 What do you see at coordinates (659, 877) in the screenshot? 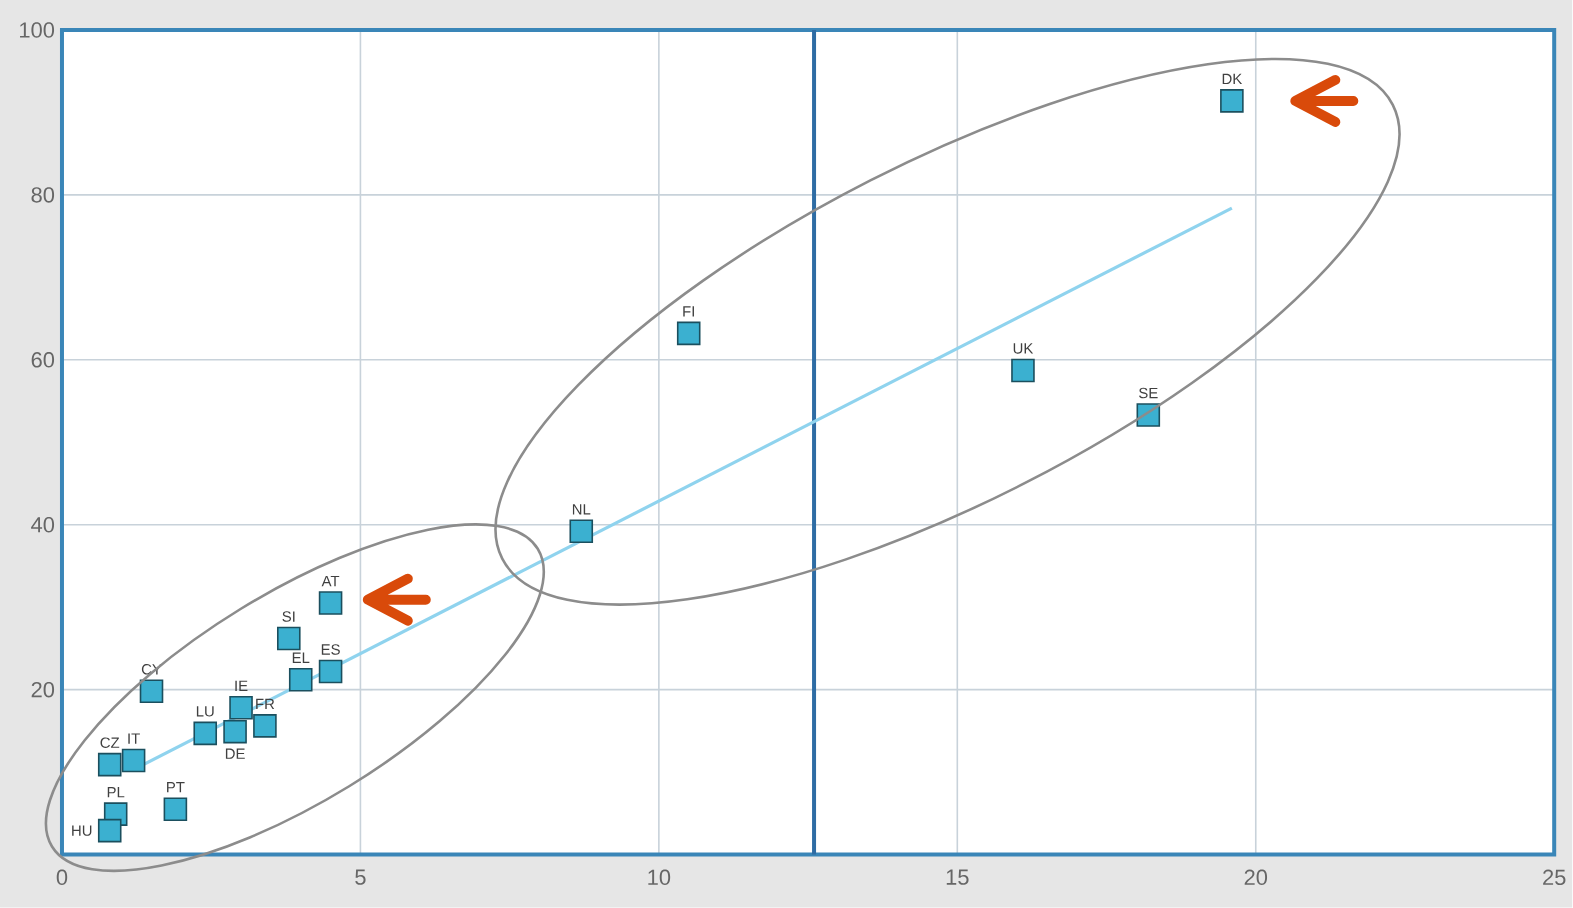
I see `x-tick-label: 10` at bounding box center [659, 877].